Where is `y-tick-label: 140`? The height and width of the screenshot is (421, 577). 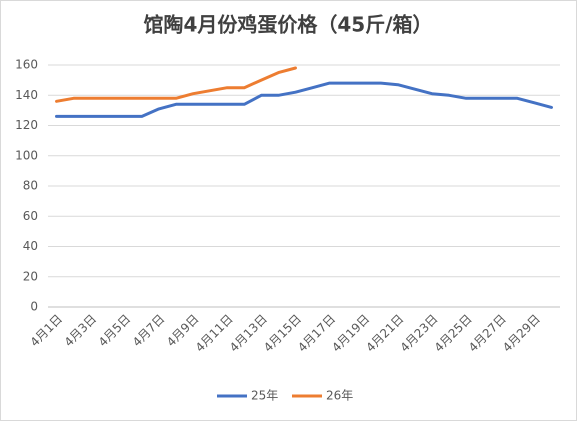 y-tick-label: 140 is located at coordinates (26, 95).